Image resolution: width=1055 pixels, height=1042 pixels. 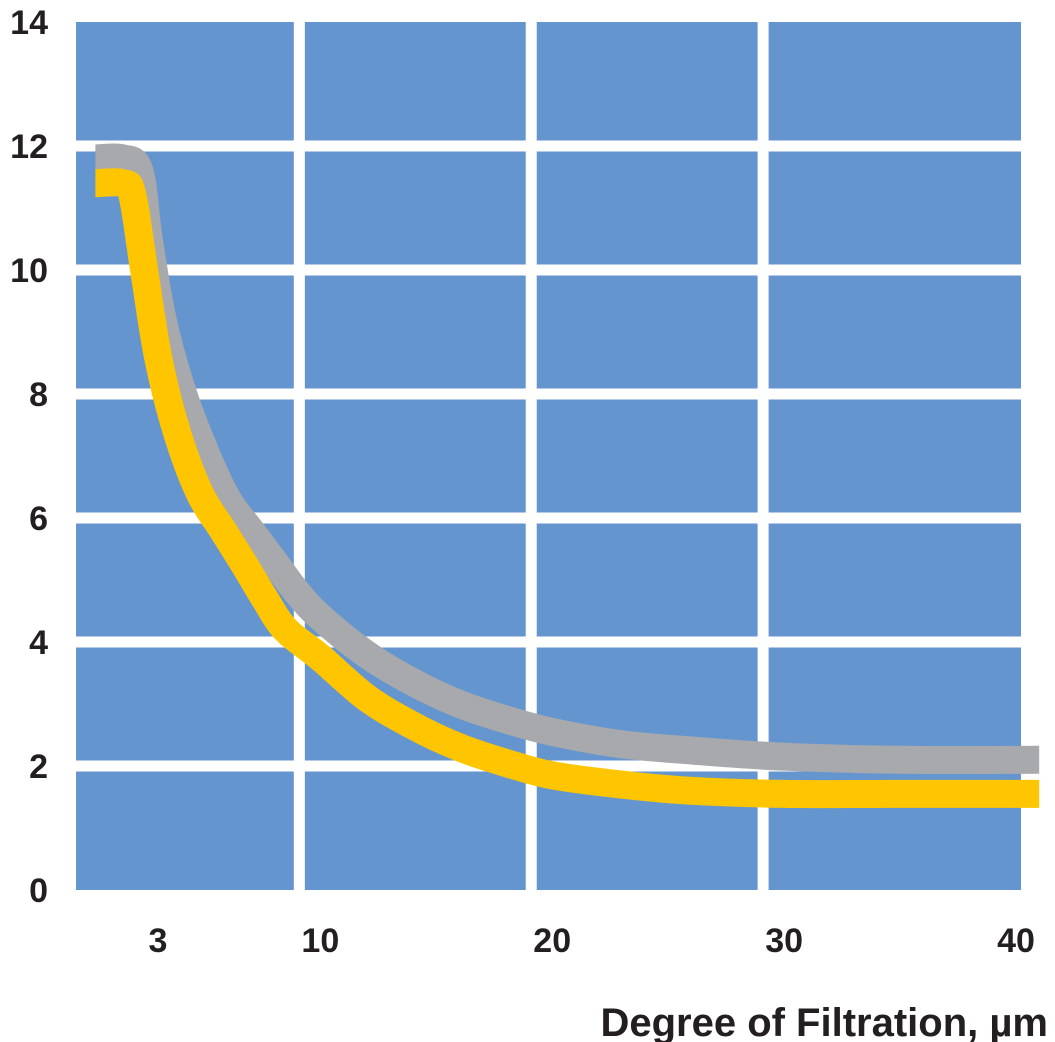 I want to click on x-axis: 3 10 20 30 40, so click(x=592, y=941).